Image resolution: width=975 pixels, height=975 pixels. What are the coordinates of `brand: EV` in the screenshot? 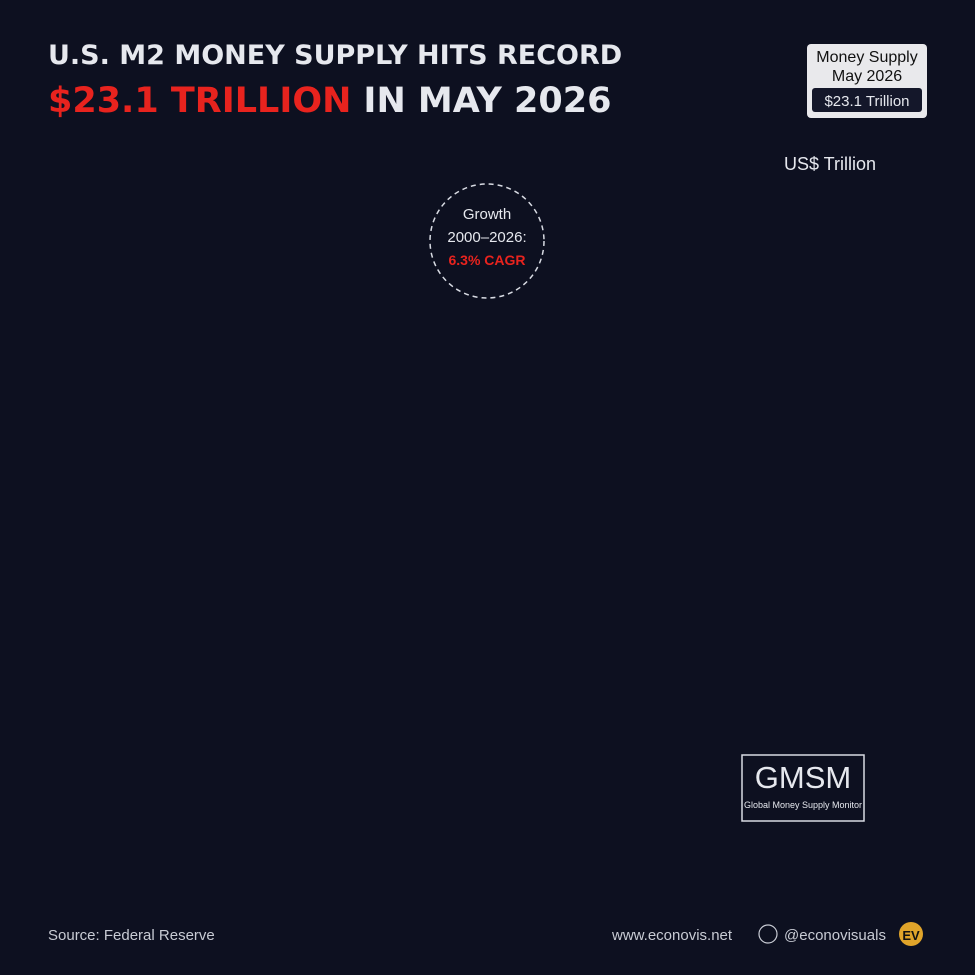 It's located at (911, 935).